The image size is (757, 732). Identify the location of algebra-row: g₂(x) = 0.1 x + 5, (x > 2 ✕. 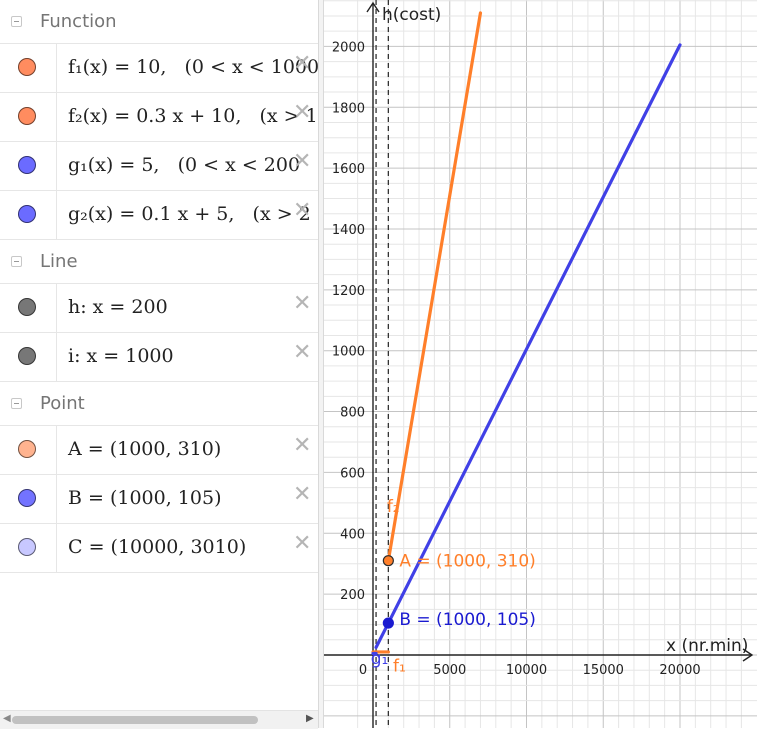
(159, 215).